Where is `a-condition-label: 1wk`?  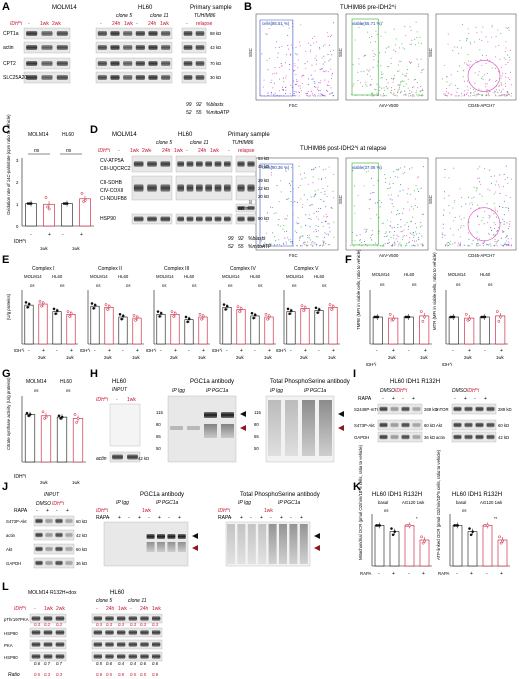 a-condition-label: 1wk is located at coordinates (44, 24).